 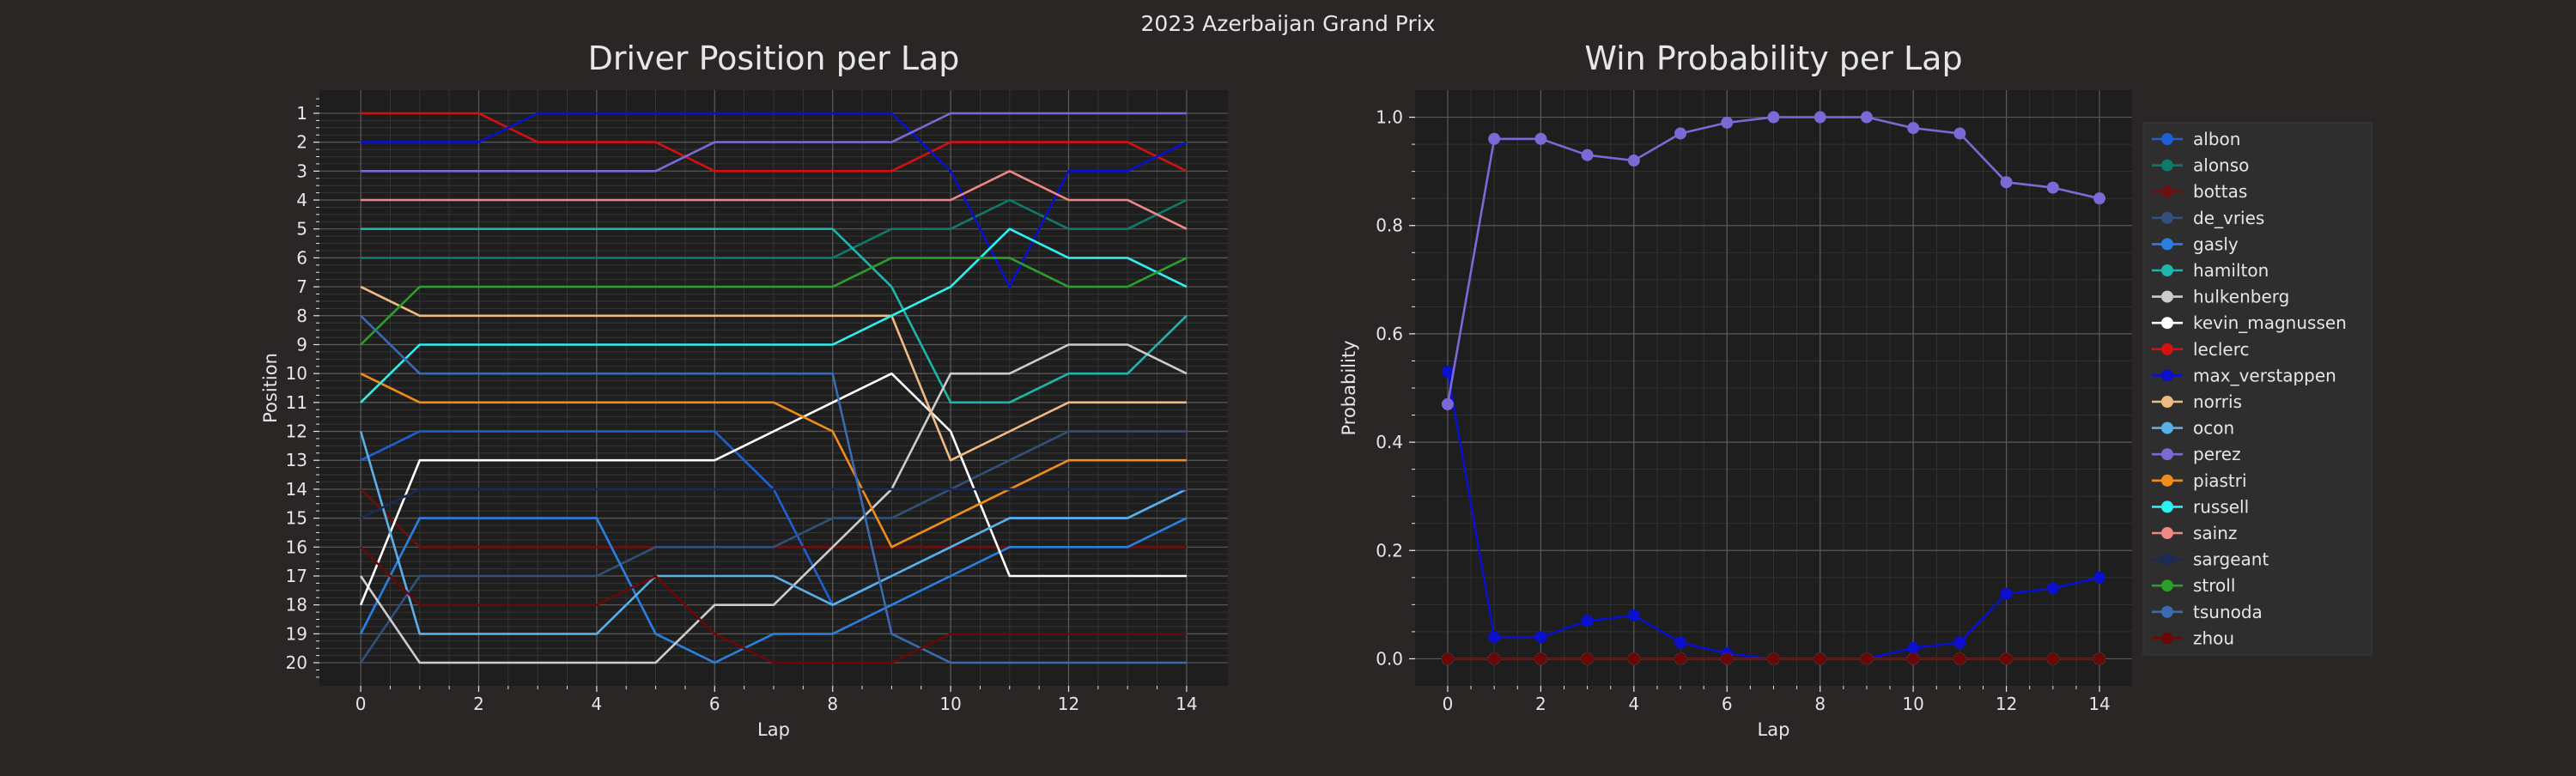 I want to click on legend-label: gasly, so click(x=2216, y=243).